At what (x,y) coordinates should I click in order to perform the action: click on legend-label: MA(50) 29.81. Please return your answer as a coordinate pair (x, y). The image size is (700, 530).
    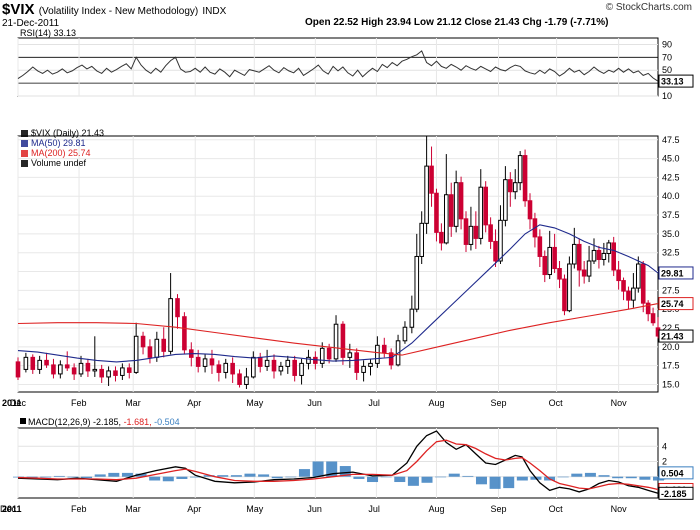
    Looking at the image, I should click on (58, 143).